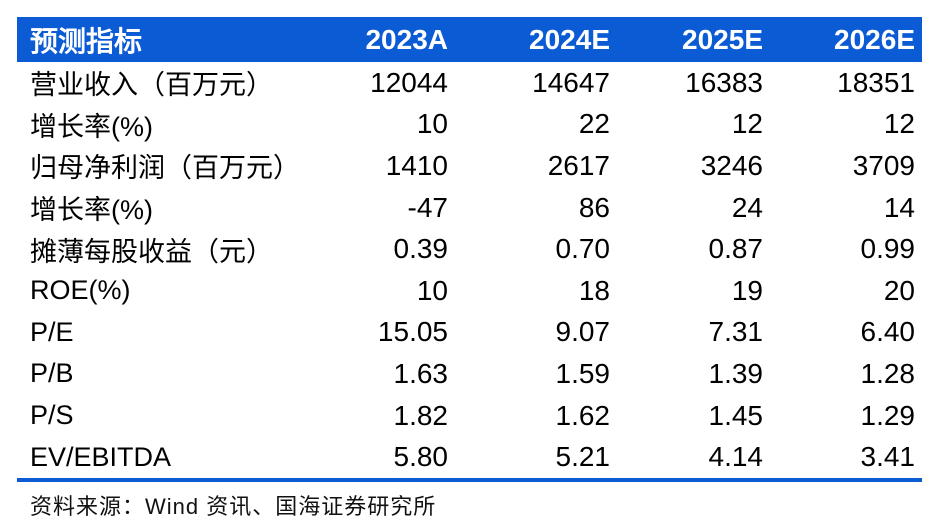 The width and height of the screenshot is (935, 525). Describe the element at coordinates (736, 373) in the screenshot. I see `cell-value: 1.39` at that location.